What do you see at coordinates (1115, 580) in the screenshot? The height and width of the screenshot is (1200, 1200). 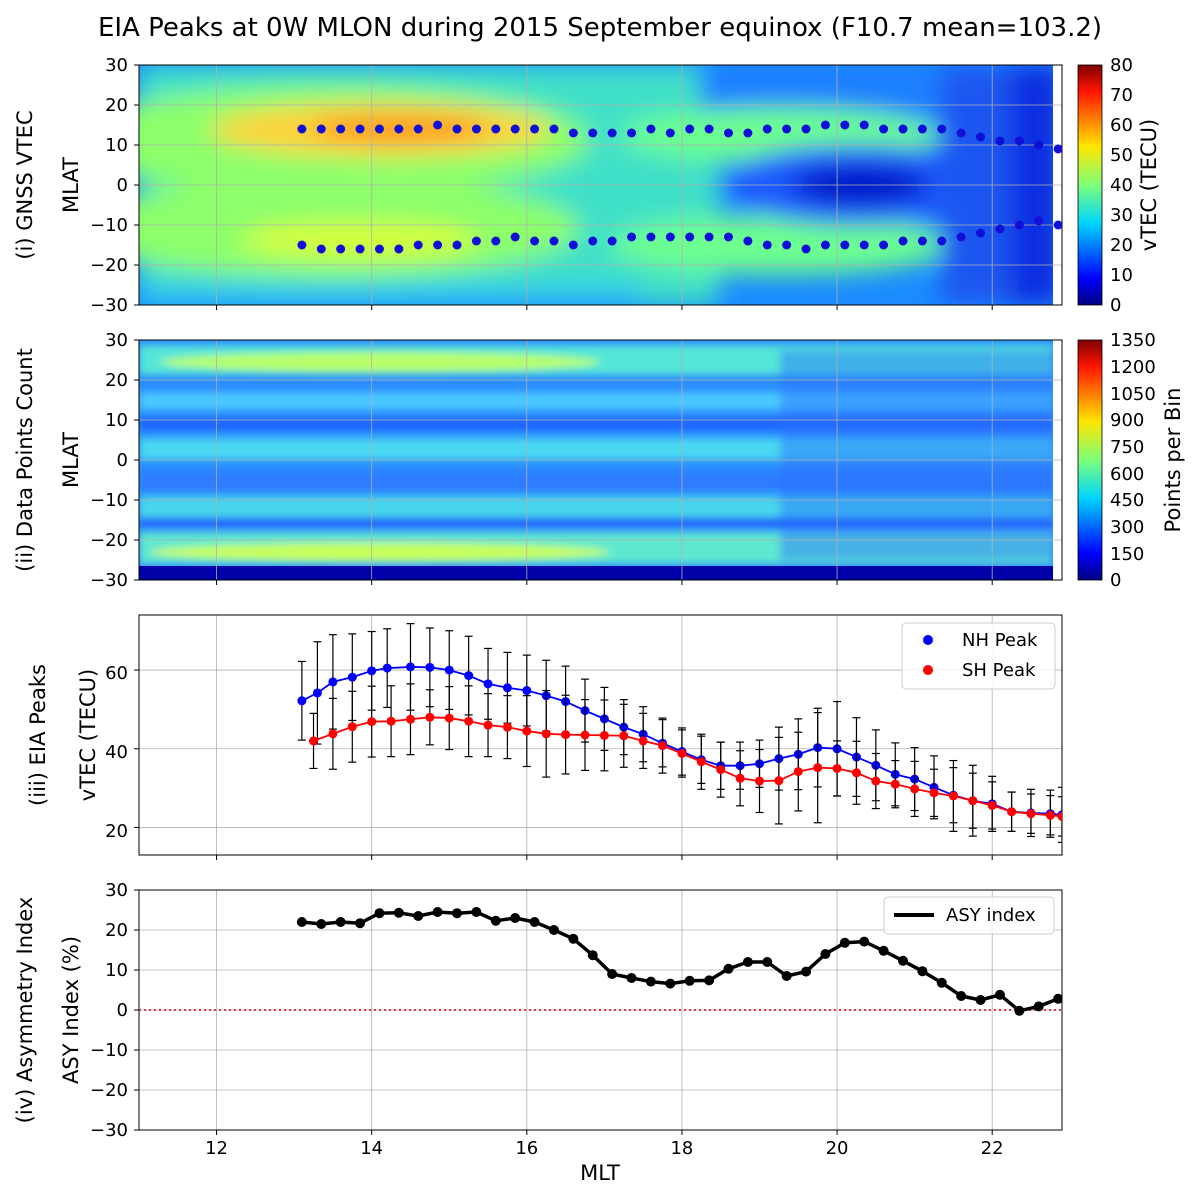 I see `colorbar-tick-label: 0` at bounding box center [1115, 580].